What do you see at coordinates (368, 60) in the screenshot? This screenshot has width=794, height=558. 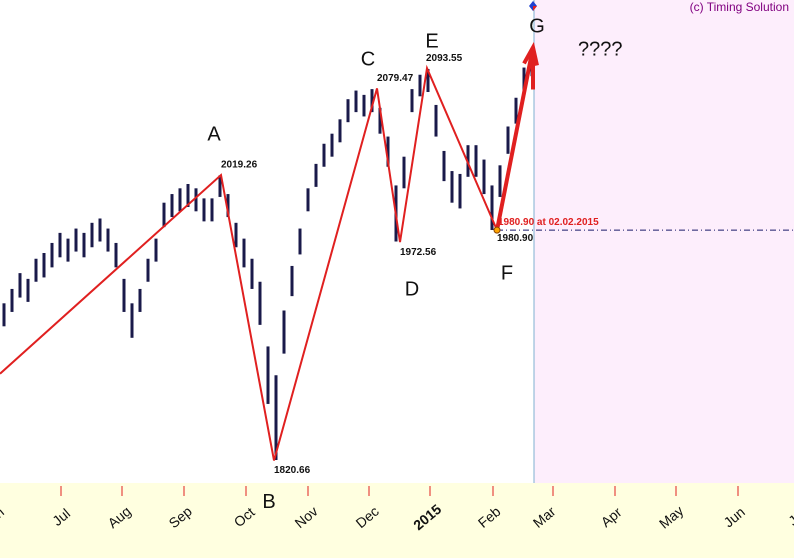 I see `wave-label: C` at bounding box center [368, 60].